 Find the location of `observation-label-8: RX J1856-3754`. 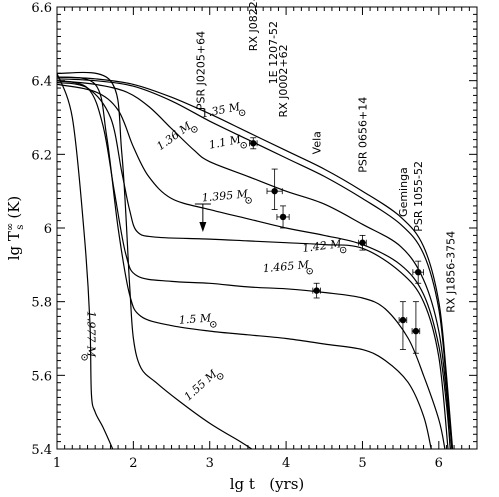

observation-label-8: RX J1856-3754 is located at coordinates (450, 272).